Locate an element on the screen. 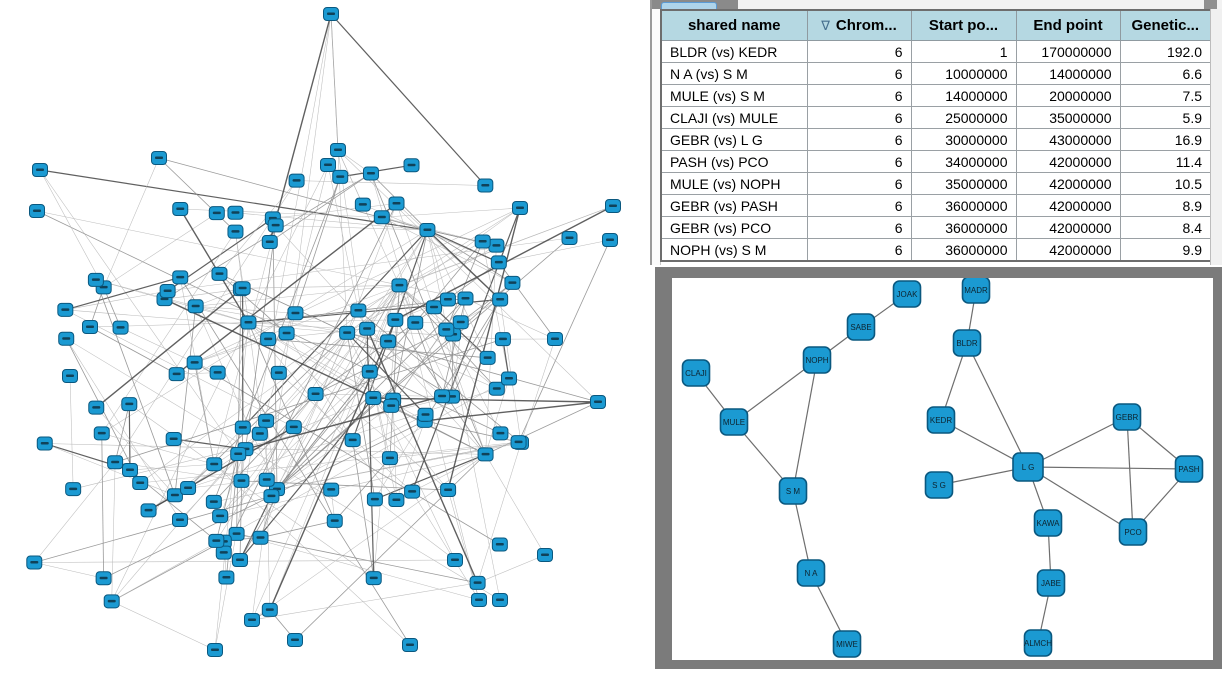 This screenshot has height=674, width=1222. network-node: S G is located at coordinates (939, 485).